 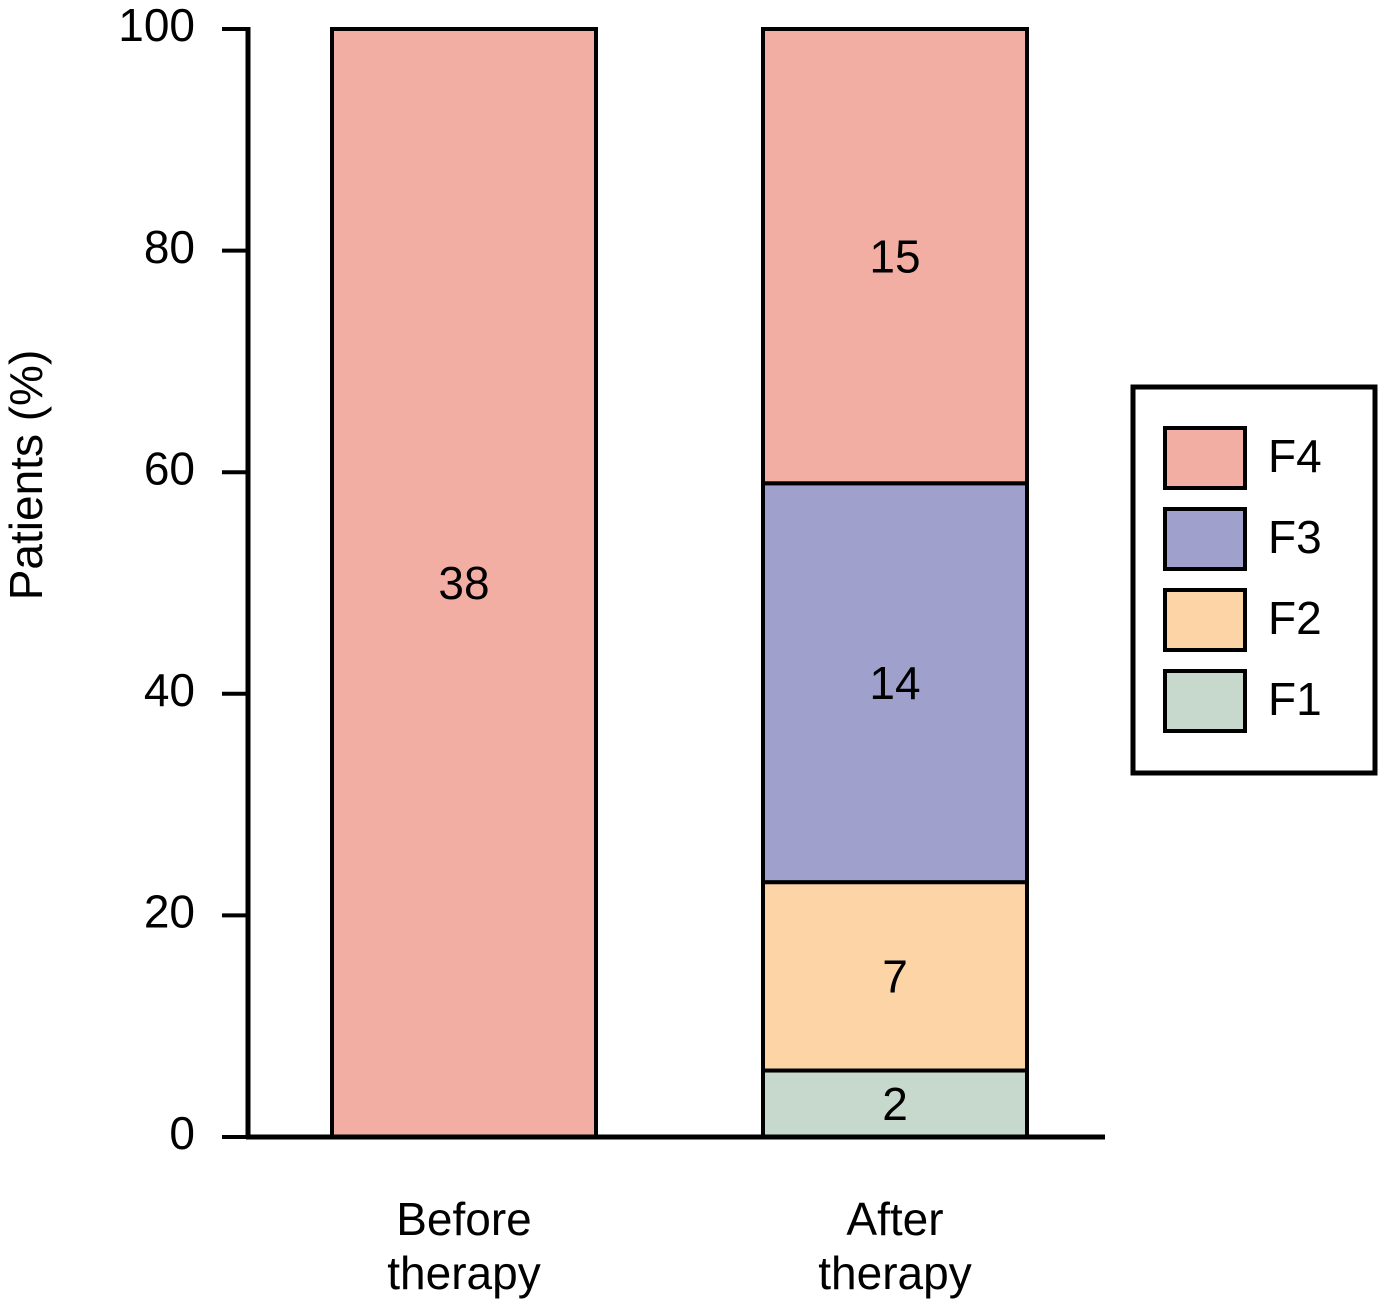 I want to click on data-label: 15, so click(x=894, y=256).